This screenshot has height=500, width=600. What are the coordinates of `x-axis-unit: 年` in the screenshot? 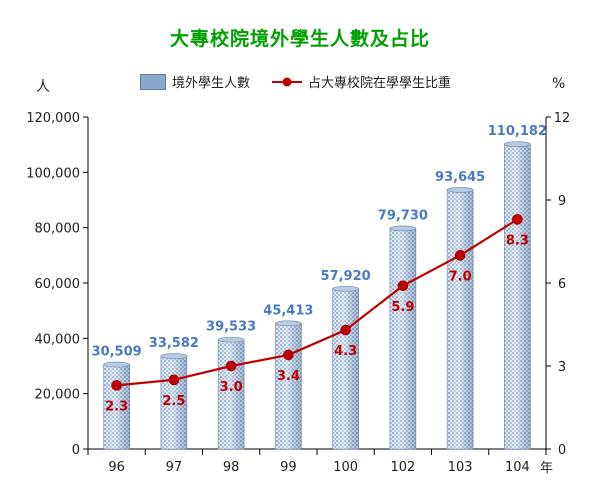 It's located at (546, 468).